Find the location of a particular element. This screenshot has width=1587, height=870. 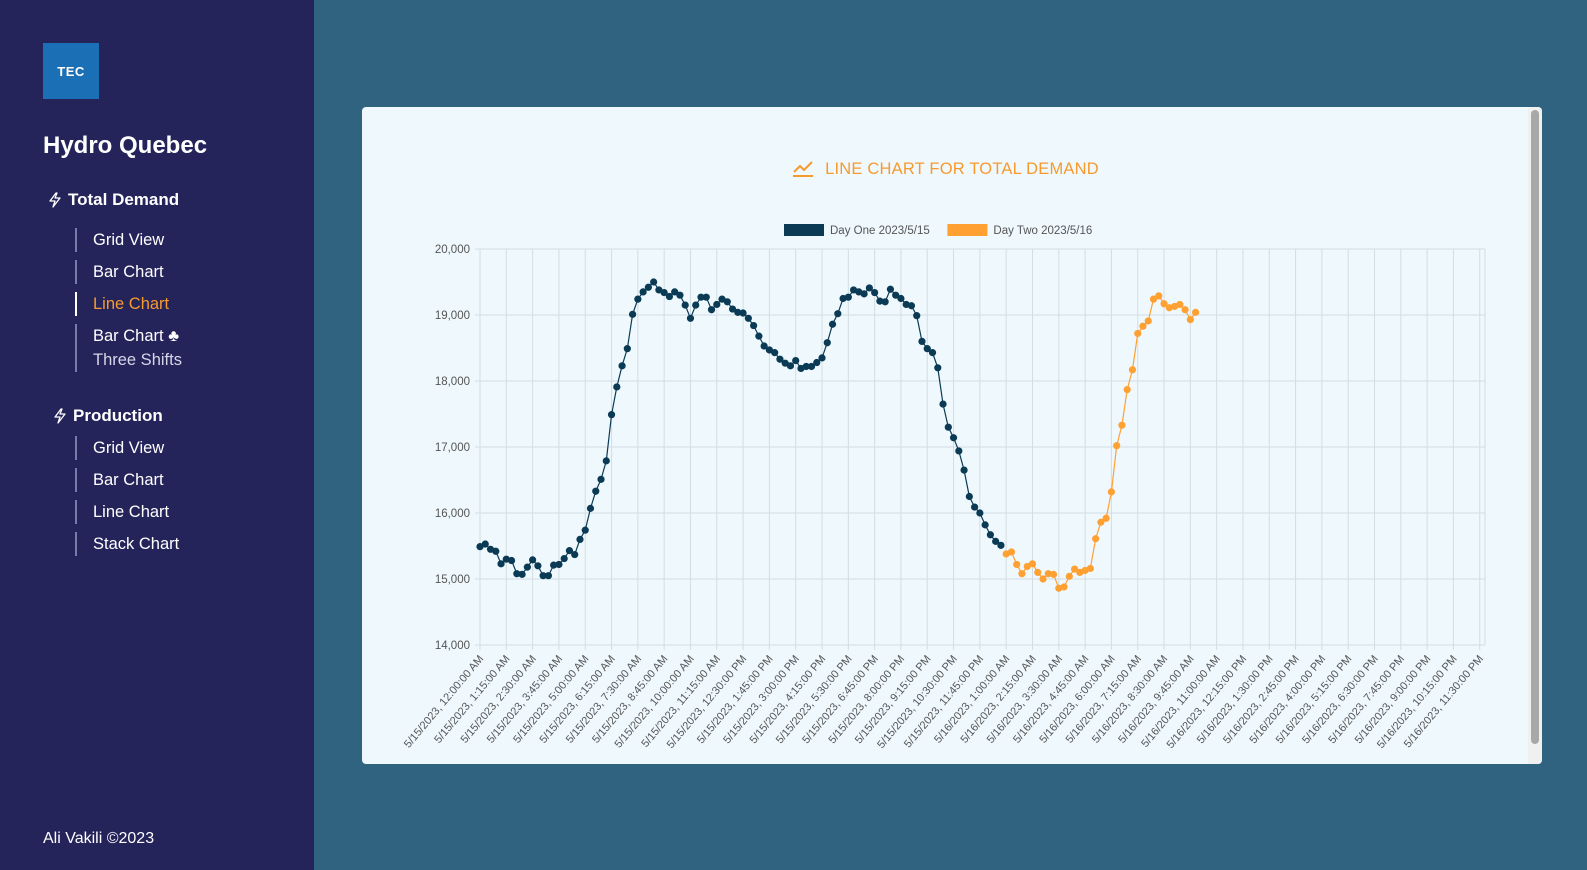

section-production: Production is located at coordinates (108, 416).